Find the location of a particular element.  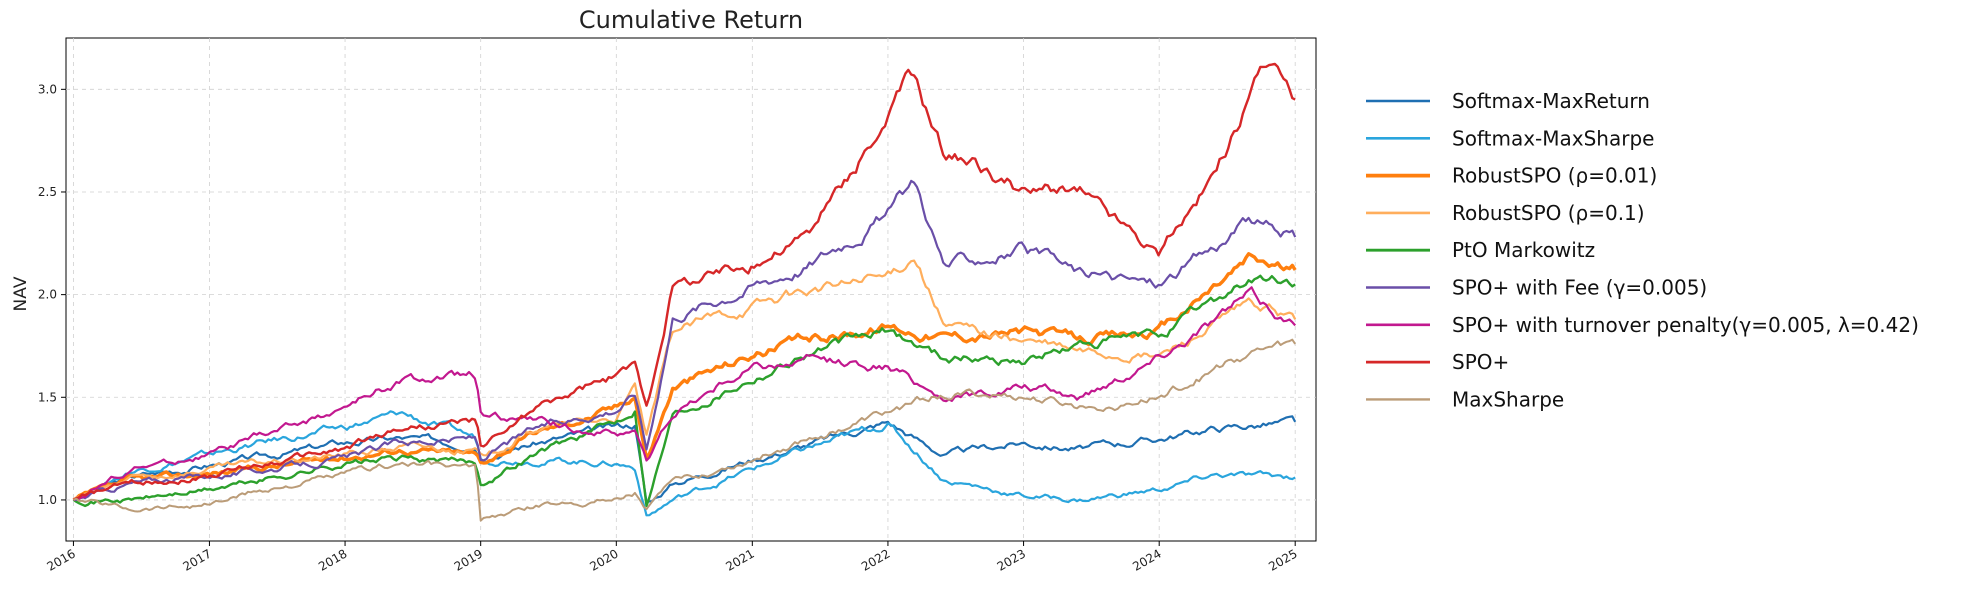

x-tick-label: 2025 is located at coordinates (1282, 559).